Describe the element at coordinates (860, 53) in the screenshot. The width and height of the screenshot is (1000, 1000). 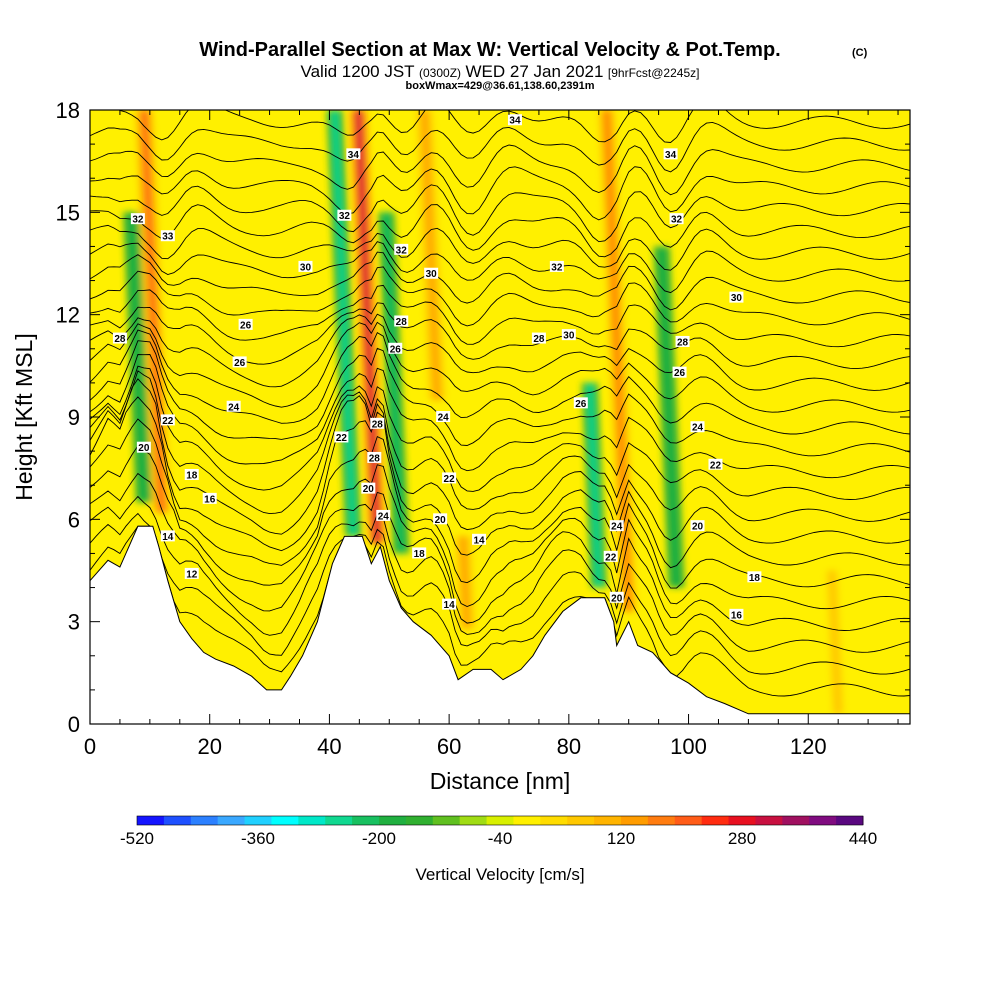
I see `copyright-mark: (C)` at that location.